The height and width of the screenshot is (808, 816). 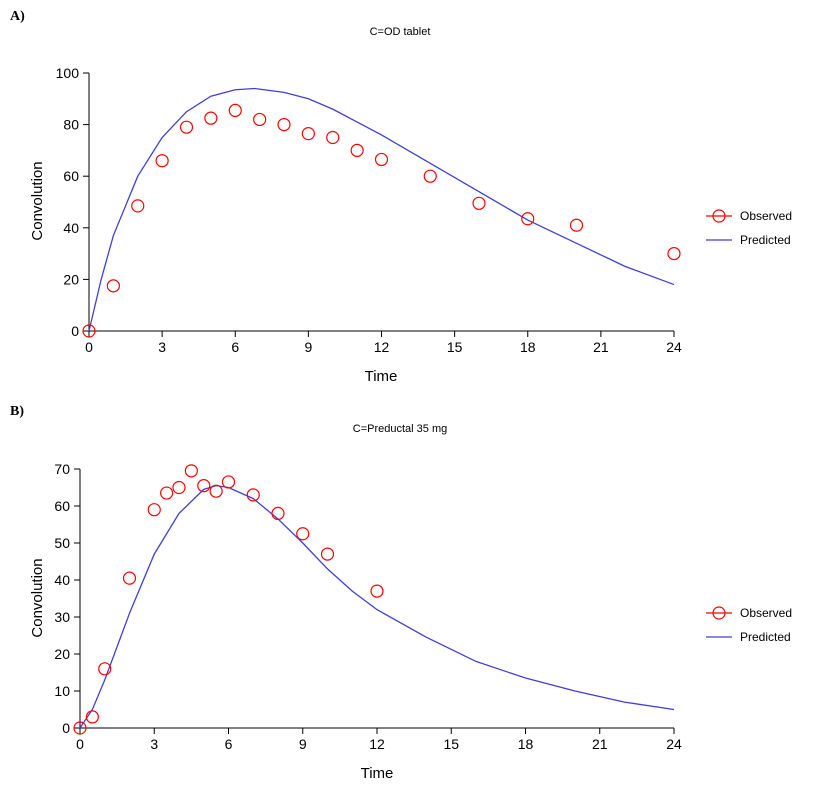 What do you see at coordinates (601, 347) in the screenshot?
I see `panel-a-x-tick-label: 21` at bounding box center [601, 347].